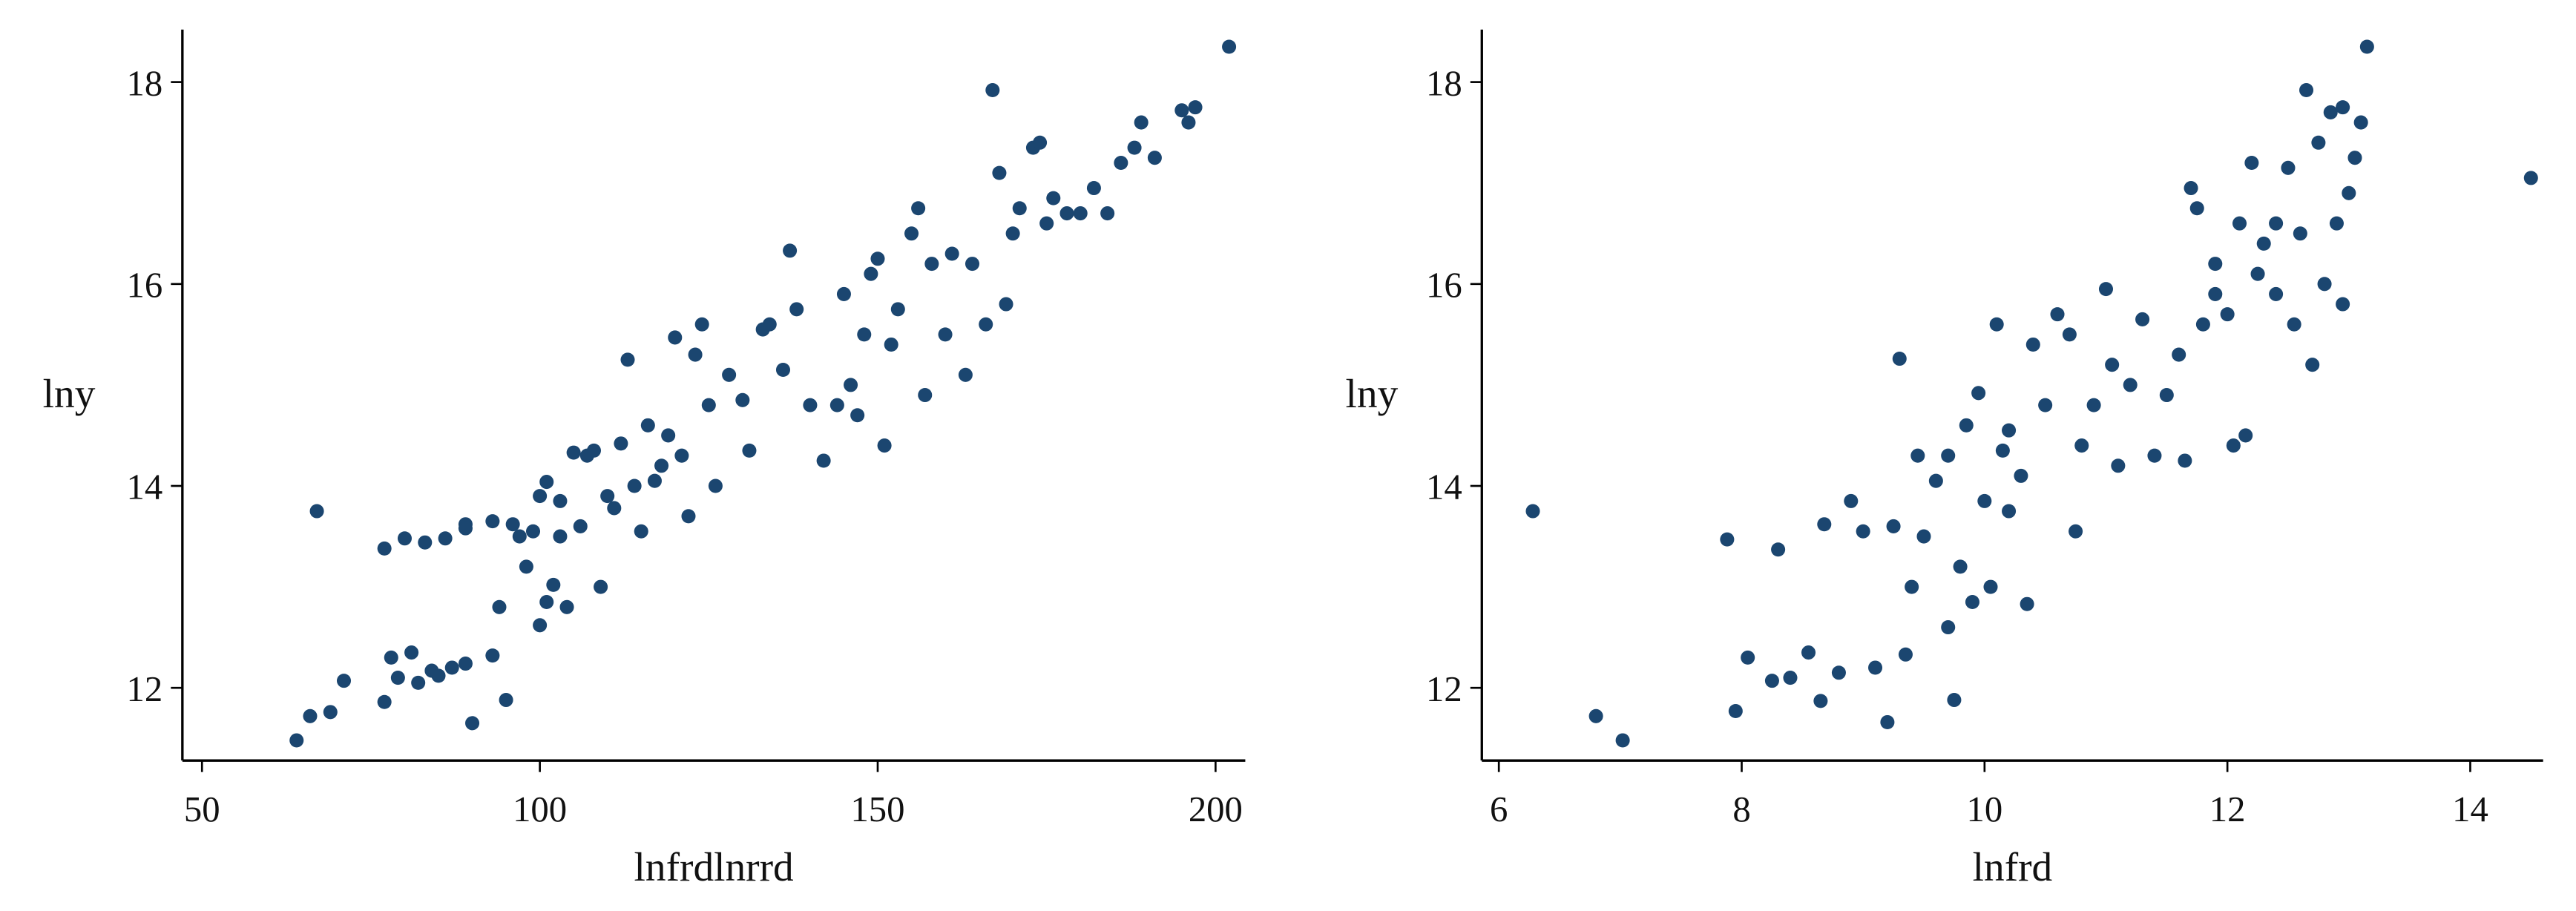 The width and height of the screenshot is (2576, 911). I want to click on y-tick-label: 16, so click(145, 286).